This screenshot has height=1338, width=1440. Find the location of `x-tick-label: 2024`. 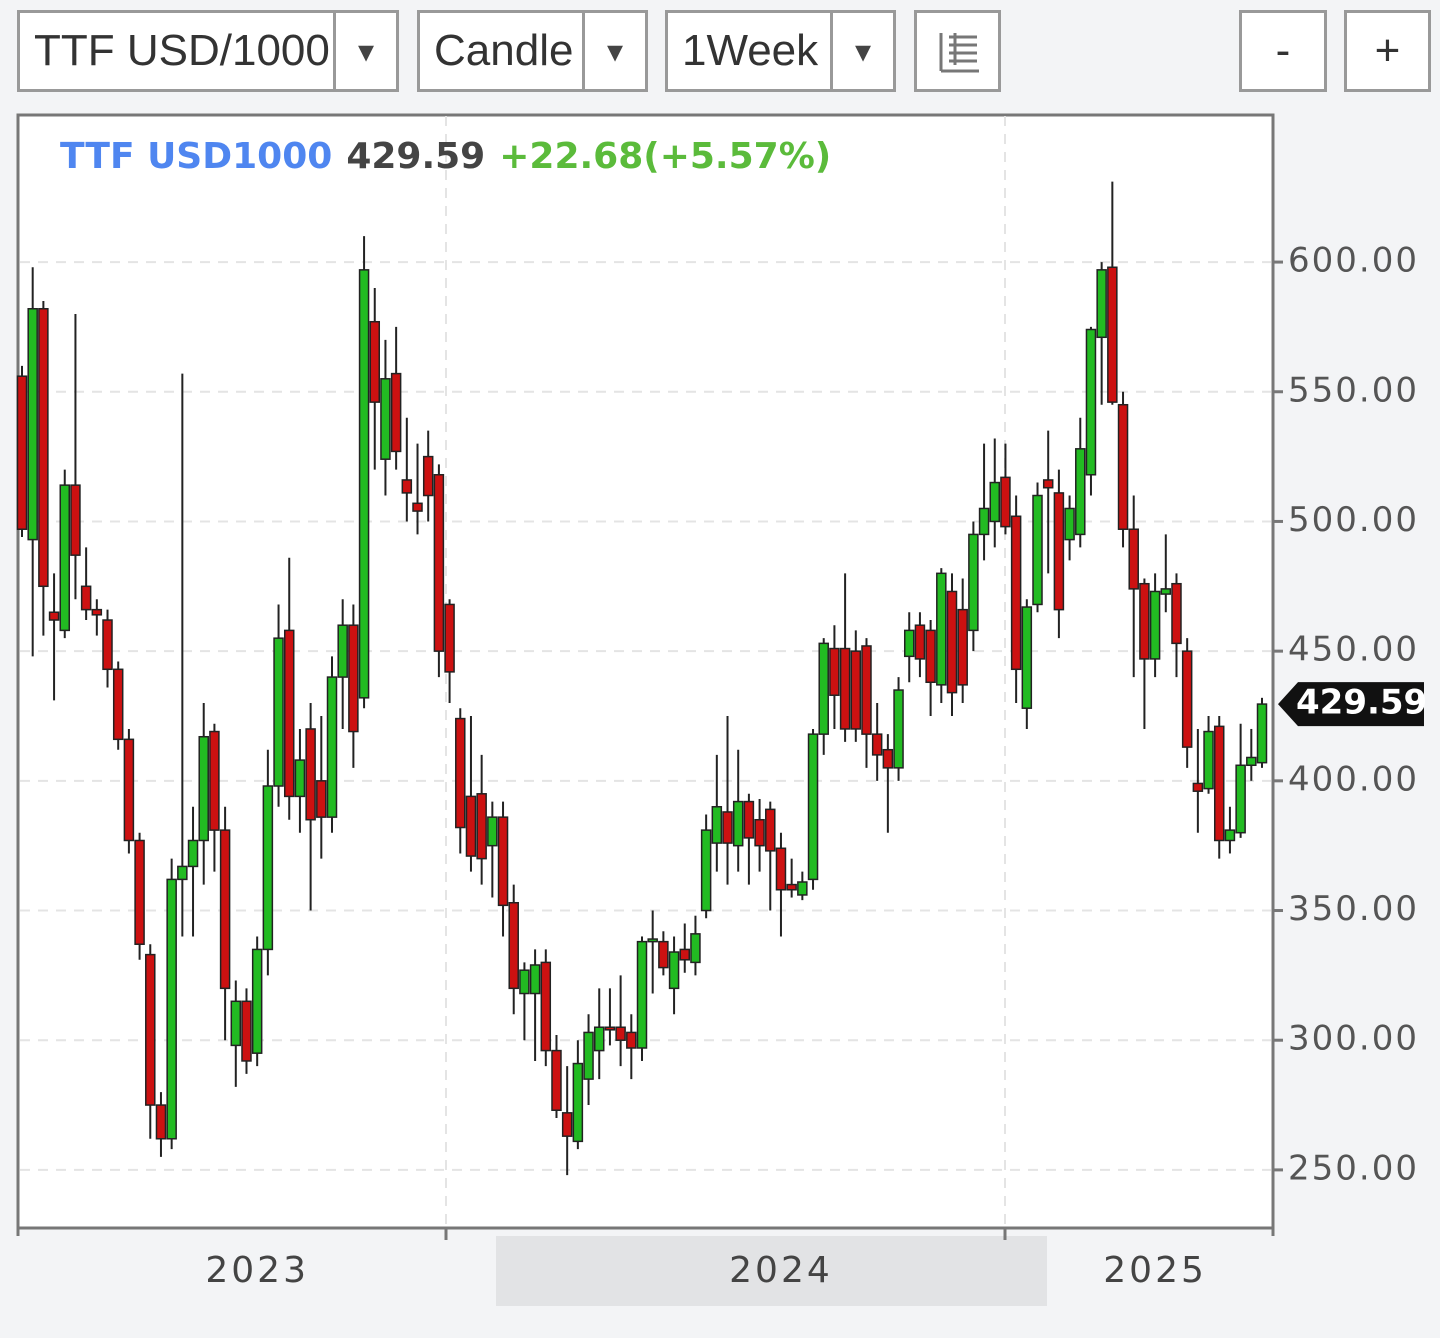

x-tick-label: 2024 is located at coordinates (781, 1270).